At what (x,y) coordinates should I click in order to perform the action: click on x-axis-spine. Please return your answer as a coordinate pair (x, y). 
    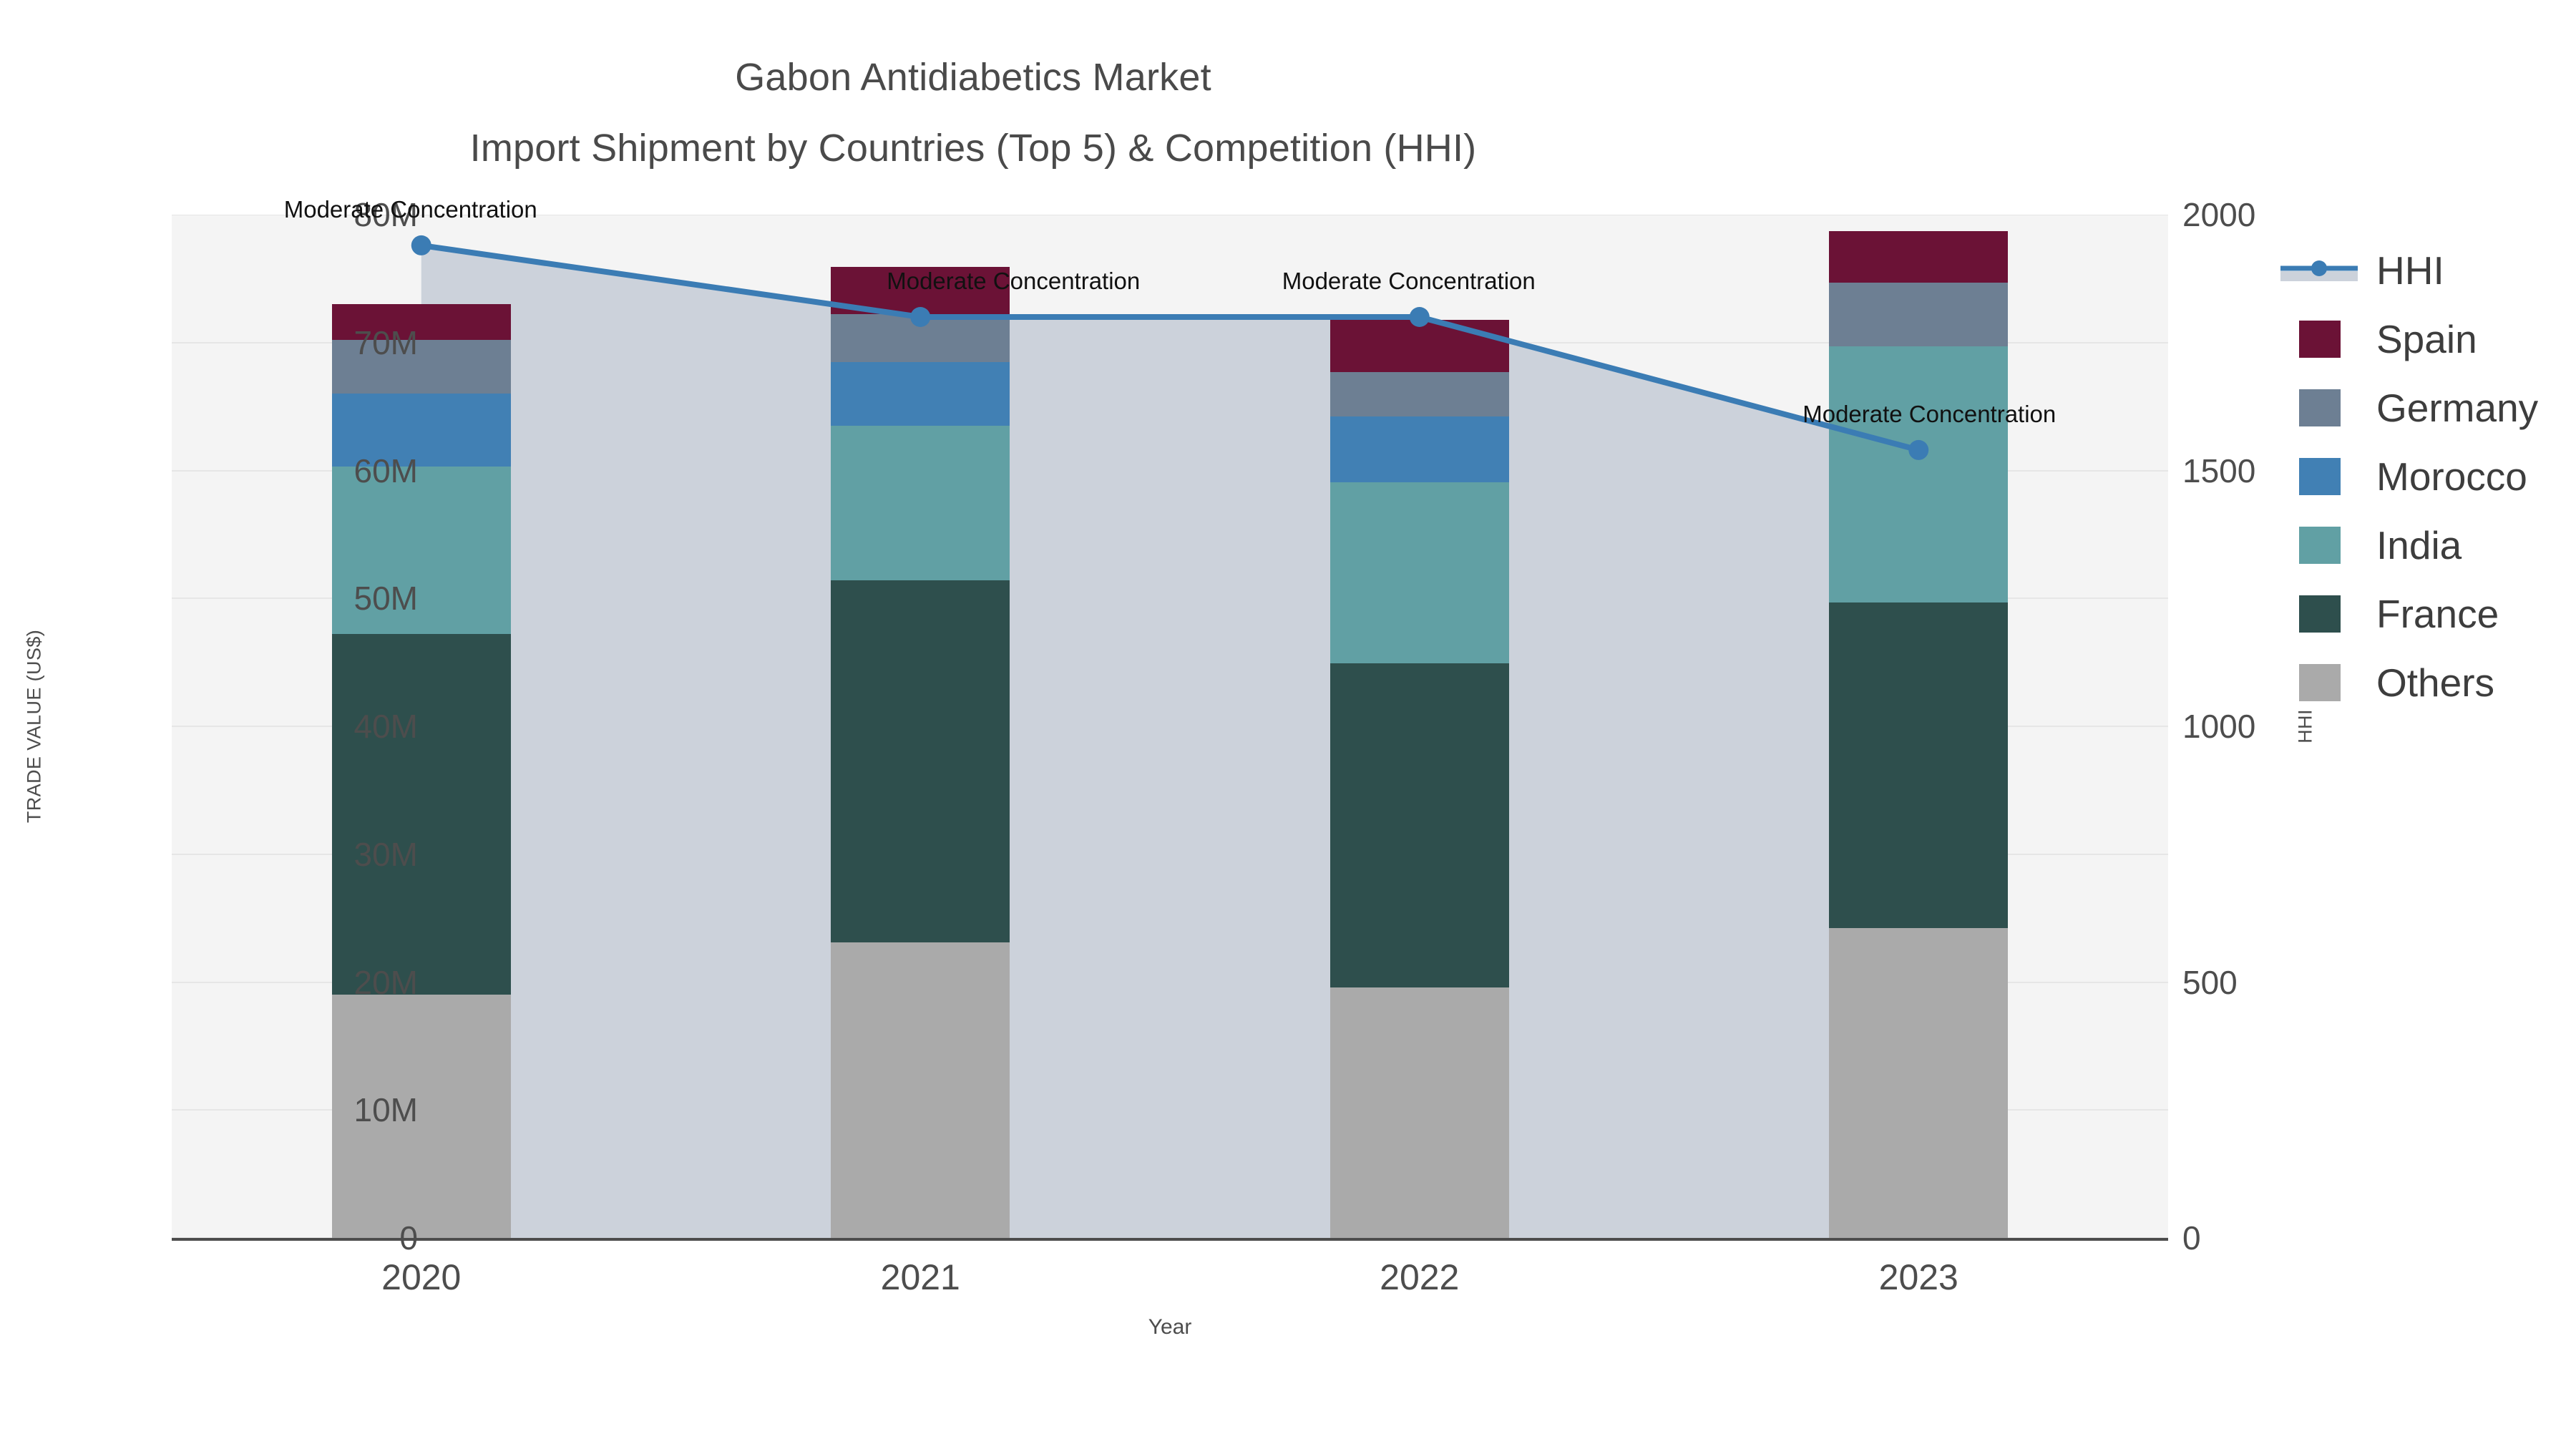
    Looking at the image, I should click on (1170, 1239).